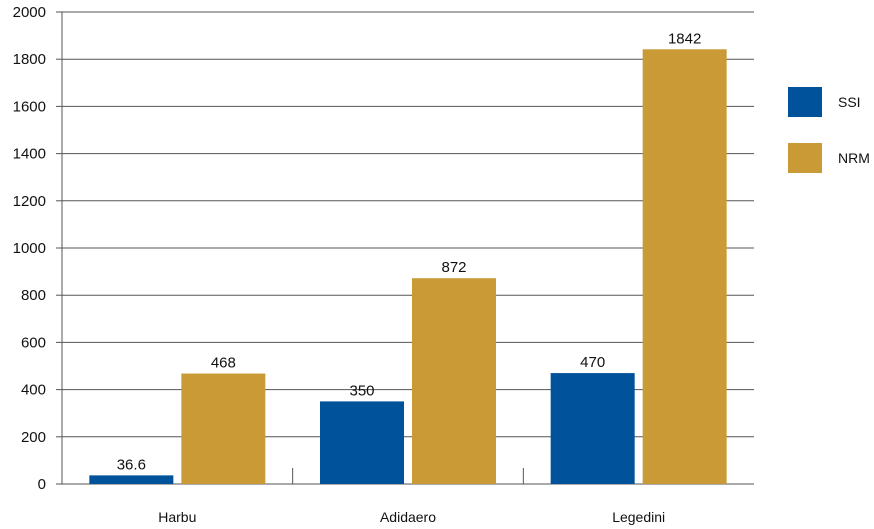 The height and width of the screenshot is (529, 874). Describe the element at coordinates (29, 154) in the screenshot. I see `y-tick-label: 1400` at that location.